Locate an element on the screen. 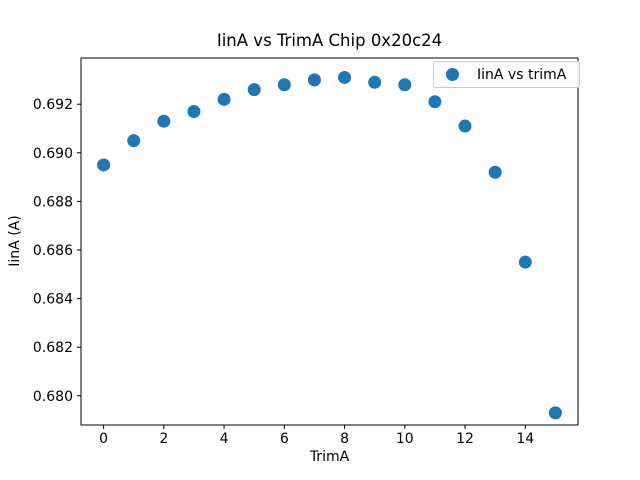 This screenshot has height=480, width=640. legend: IinA vs trimA is located at coordinates (506, 74).